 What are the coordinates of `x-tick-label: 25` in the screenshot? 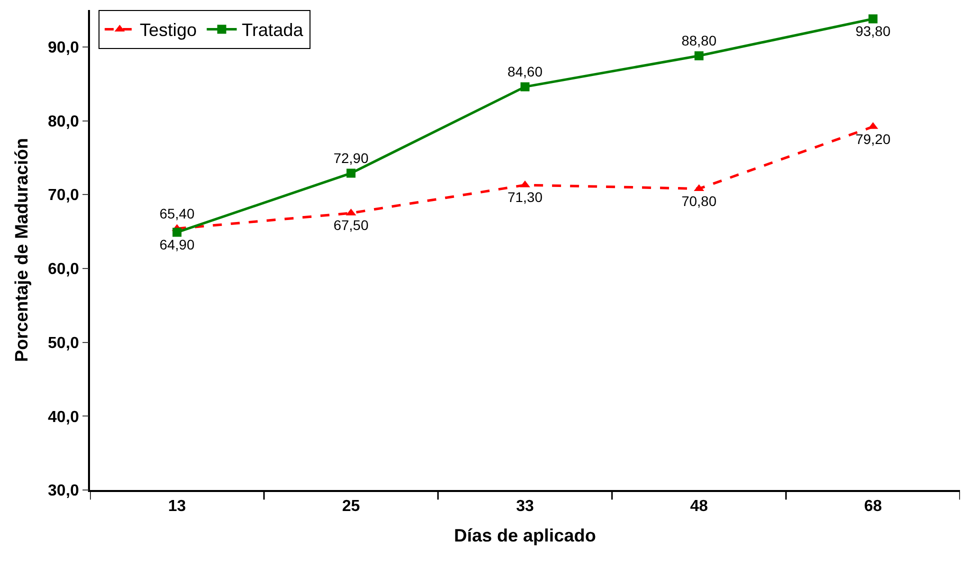 It's located at (351, 506).